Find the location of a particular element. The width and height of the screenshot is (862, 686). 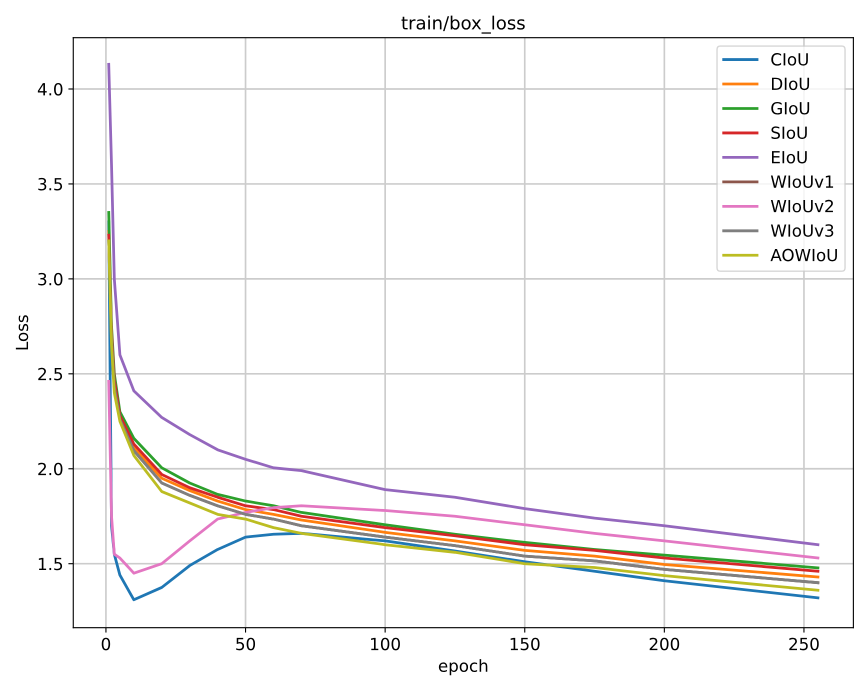

legend-label: SIoU is located at coordinates (789, 133).